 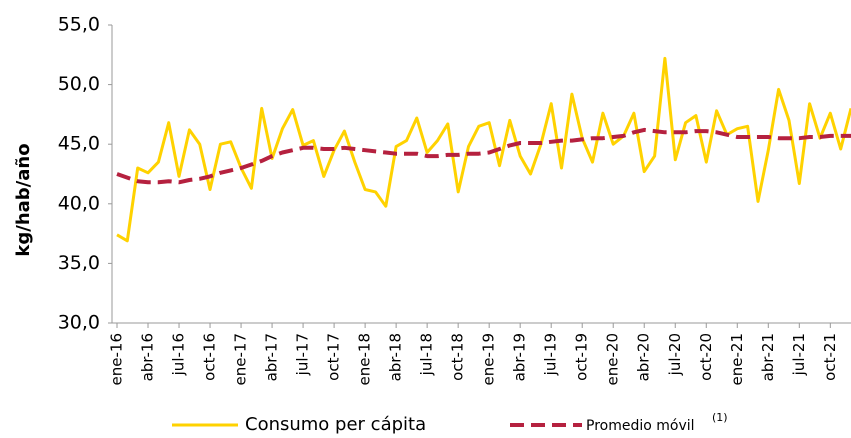 What do you see at coordinates (489, 359) in the screenshot?
I see `x-tick-label: ene-19` at bounding box center [489, 359].